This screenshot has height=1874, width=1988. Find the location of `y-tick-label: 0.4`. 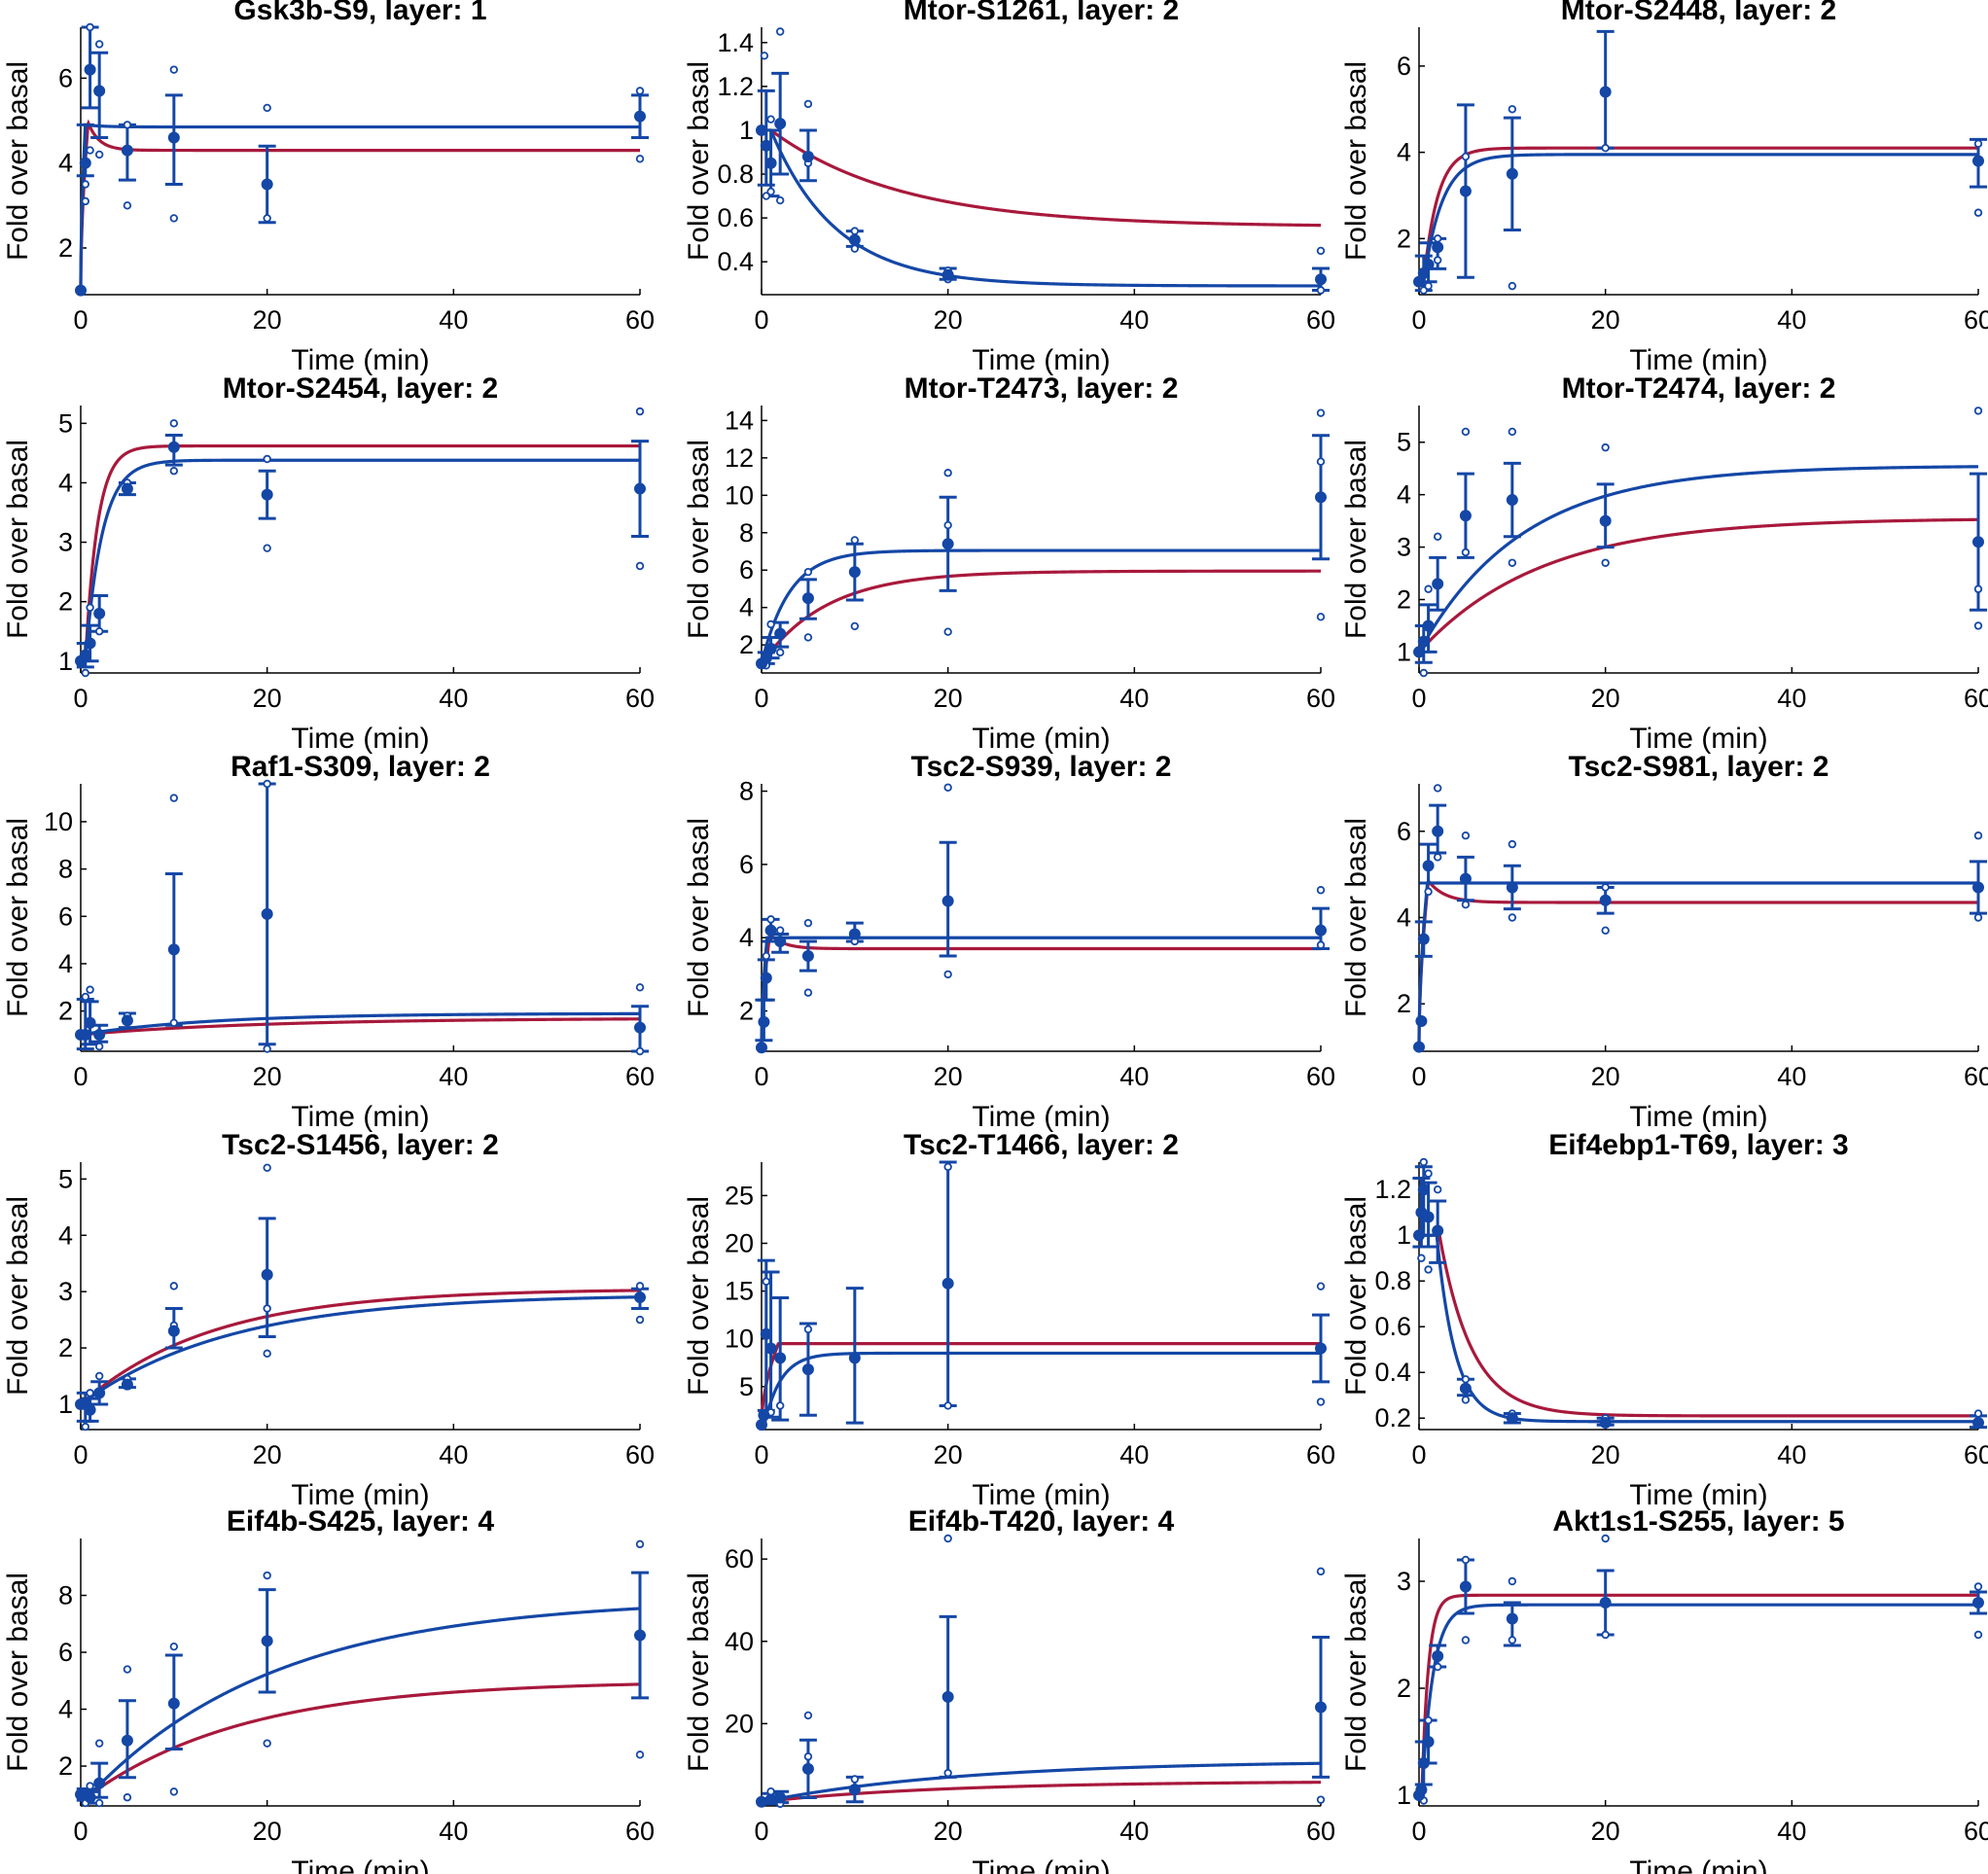

y-tick-label: 0.4 is located at coordinates (1392, 1372).